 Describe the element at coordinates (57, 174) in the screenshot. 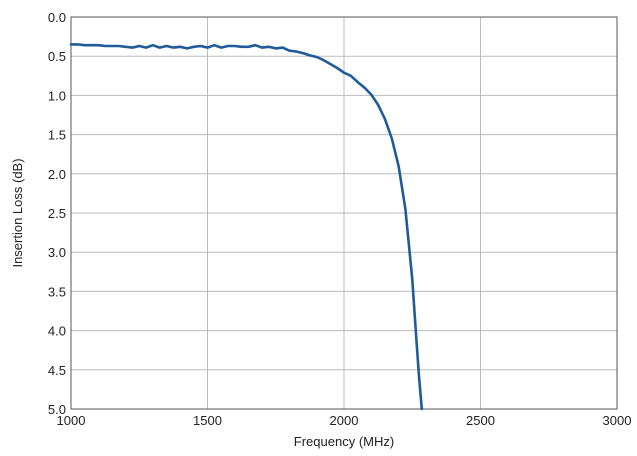

I see `y-tick-label: 2.0` at that location.